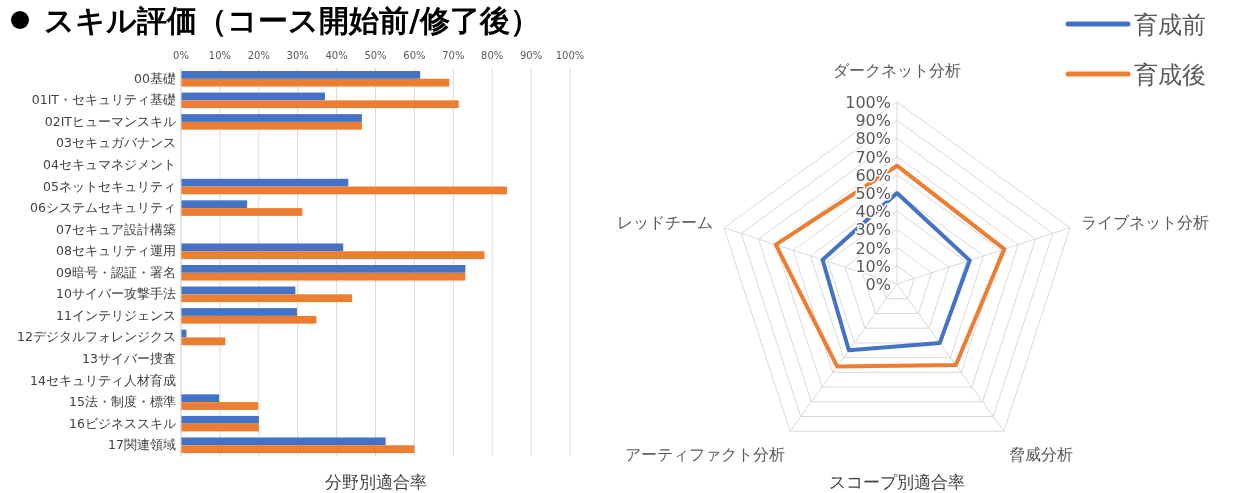 This screenshot has height=493, width=1245. Describe the element at coordinates (375, 55) in the screenshot. I see `x-tick-label: 50%` at that location.